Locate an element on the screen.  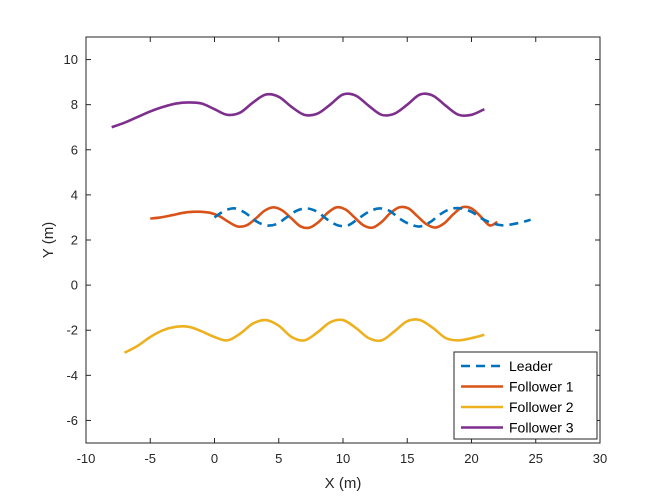
y-tick-label: 8 is located at coordinates (74, 104).